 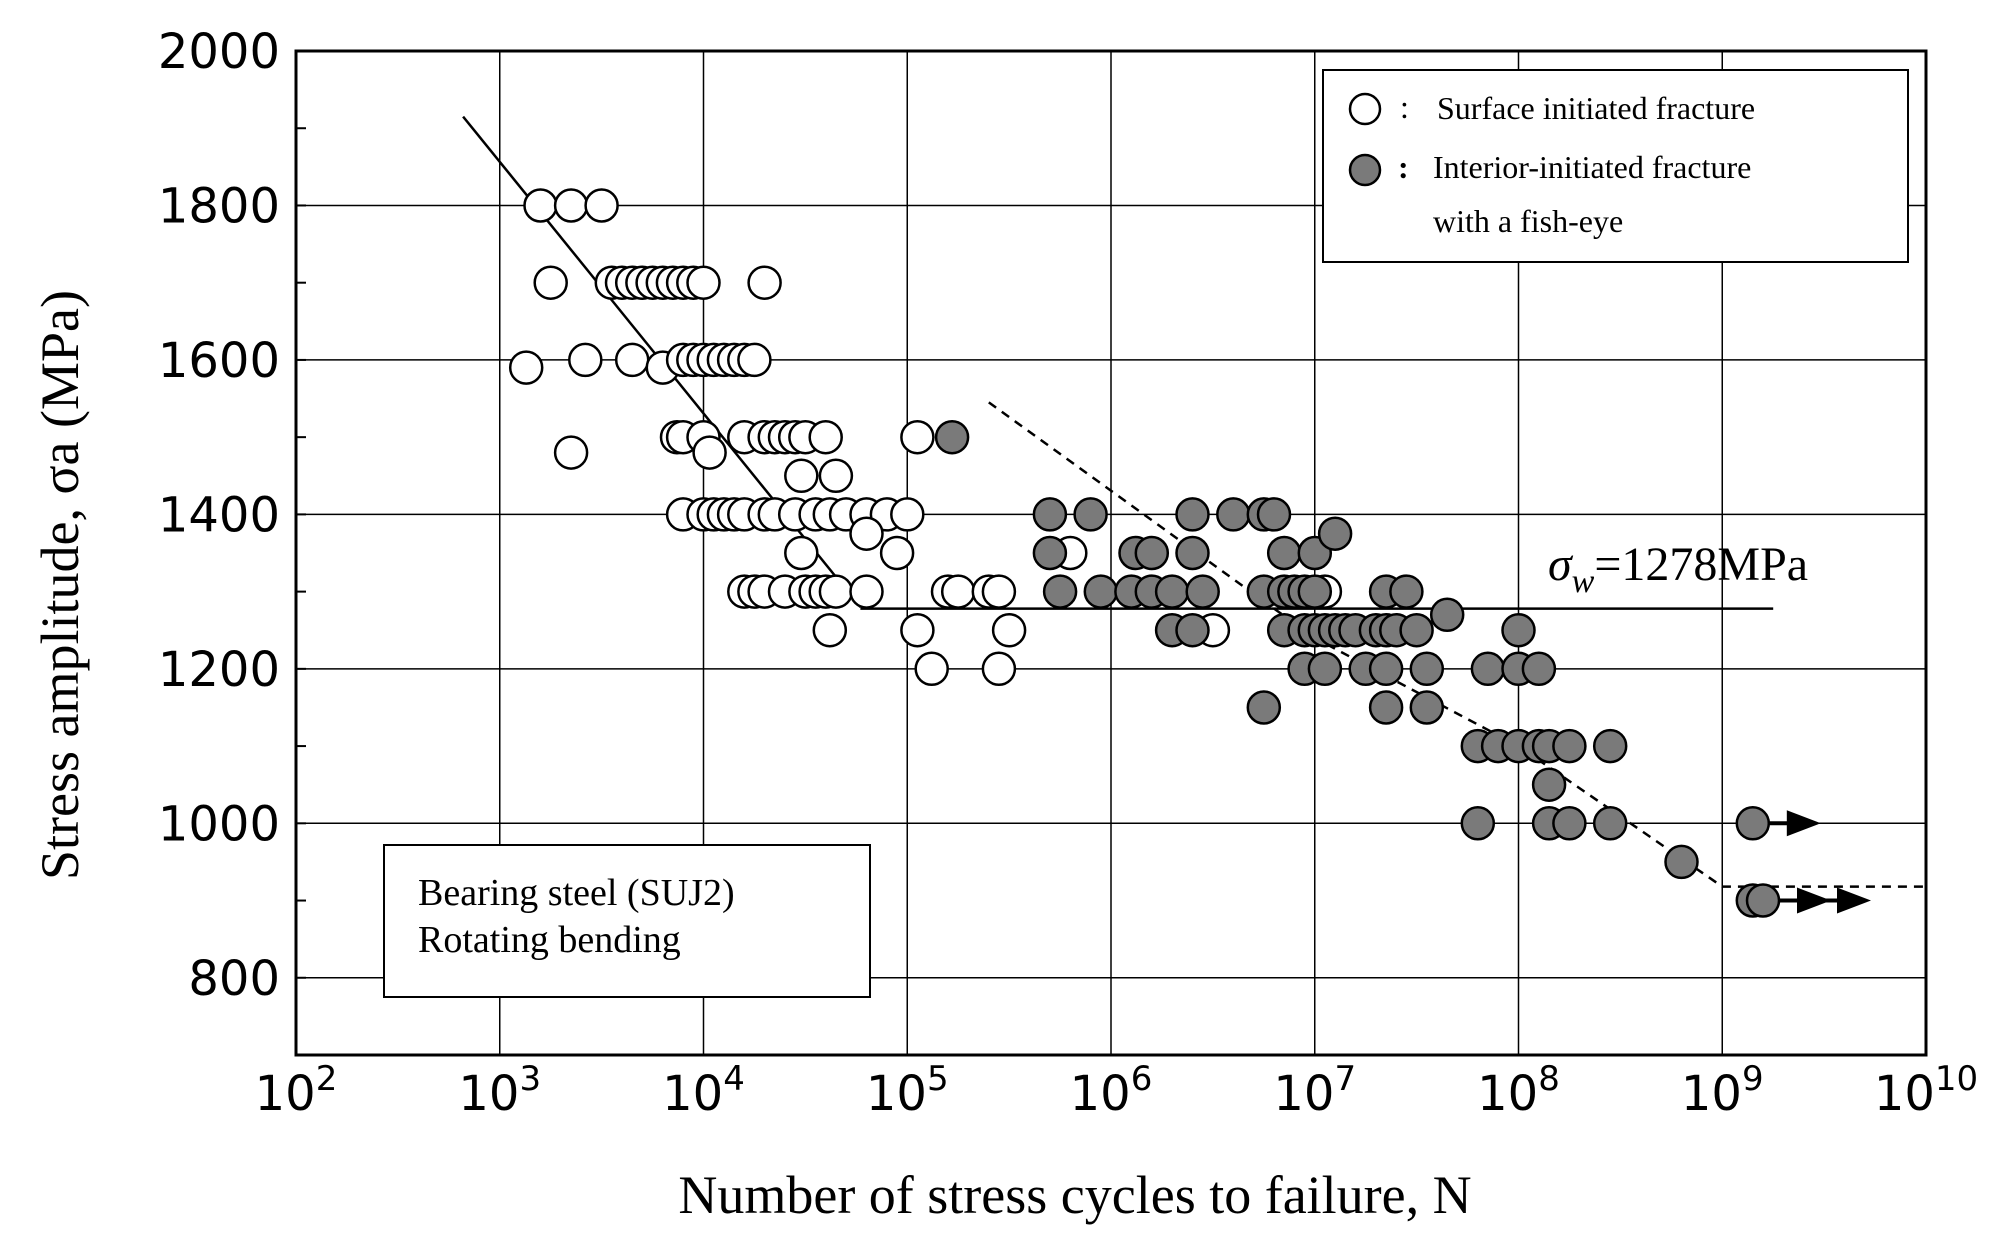 What do you see at coordinates (1365, 109) in the screenshot?
I see `legend-open-circle-icon` at bounding box center [1365, 109].